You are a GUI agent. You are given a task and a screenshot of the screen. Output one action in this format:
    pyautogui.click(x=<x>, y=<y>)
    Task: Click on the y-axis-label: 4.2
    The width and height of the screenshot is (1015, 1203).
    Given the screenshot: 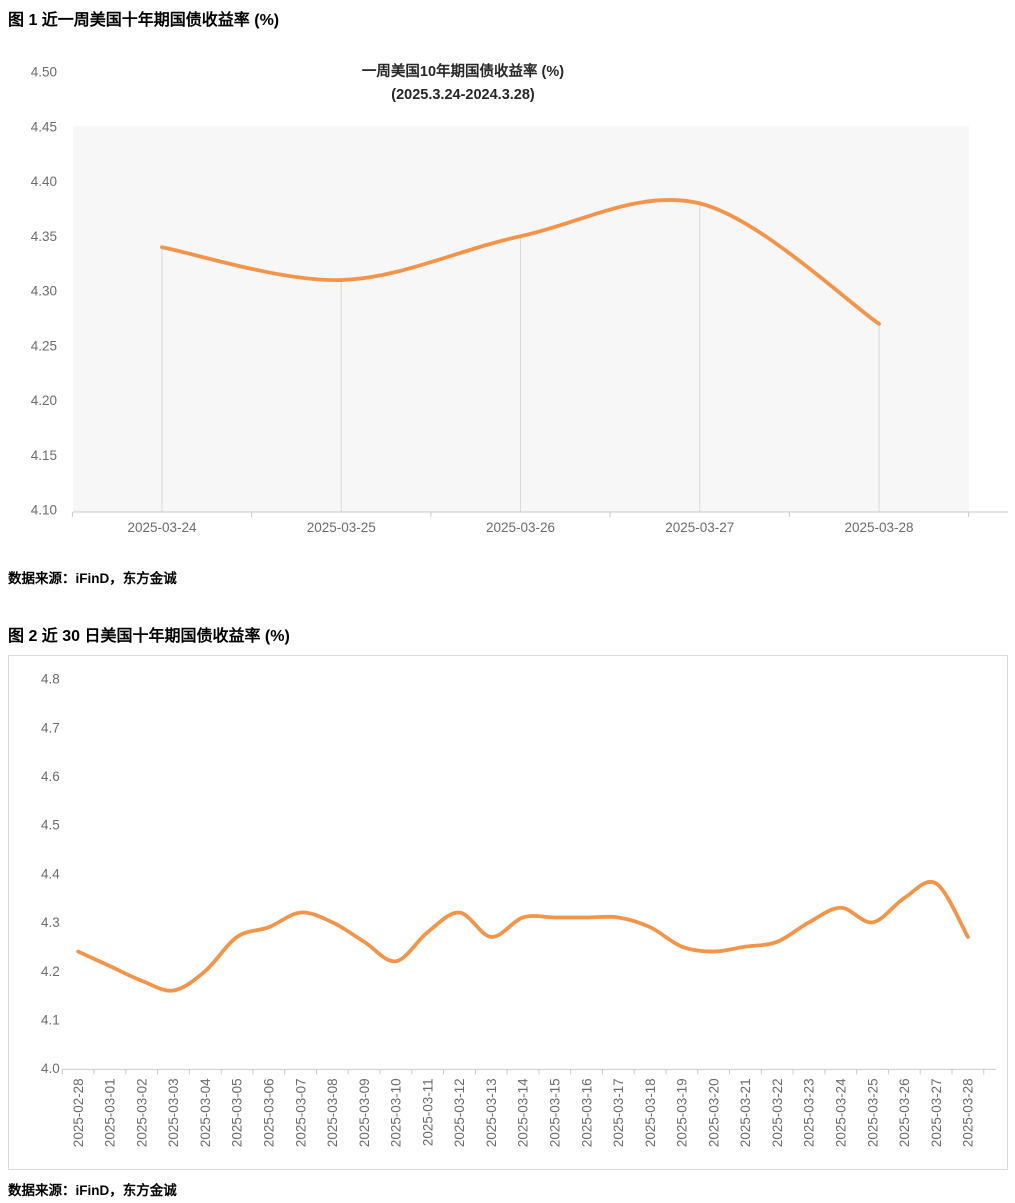 What is the action you would take?
    pyautogui.click(x=50, y=971)
    